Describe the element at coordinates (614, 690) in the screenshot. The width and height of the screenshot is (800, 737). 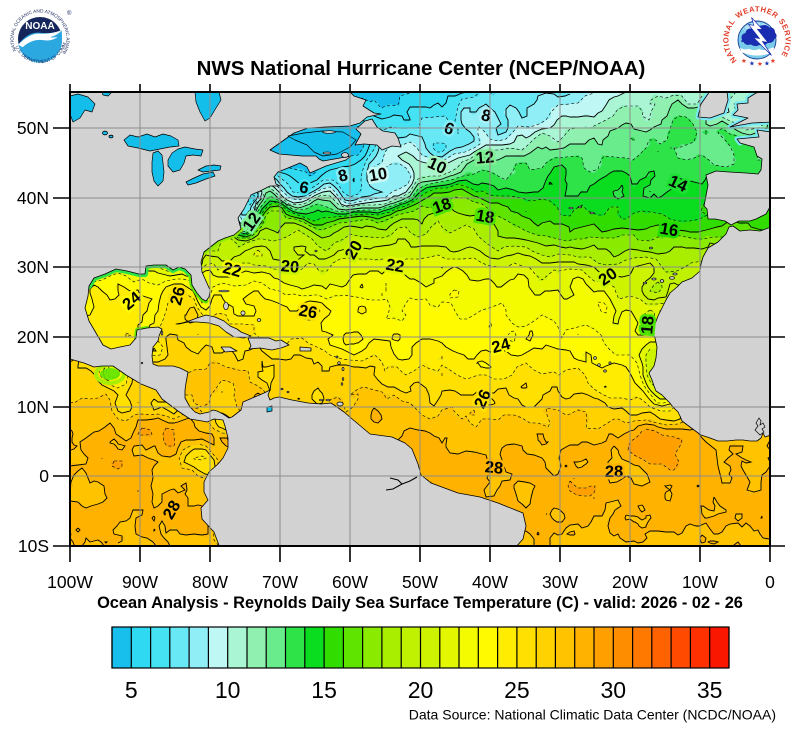
I see `svg-text: 30` at that location.